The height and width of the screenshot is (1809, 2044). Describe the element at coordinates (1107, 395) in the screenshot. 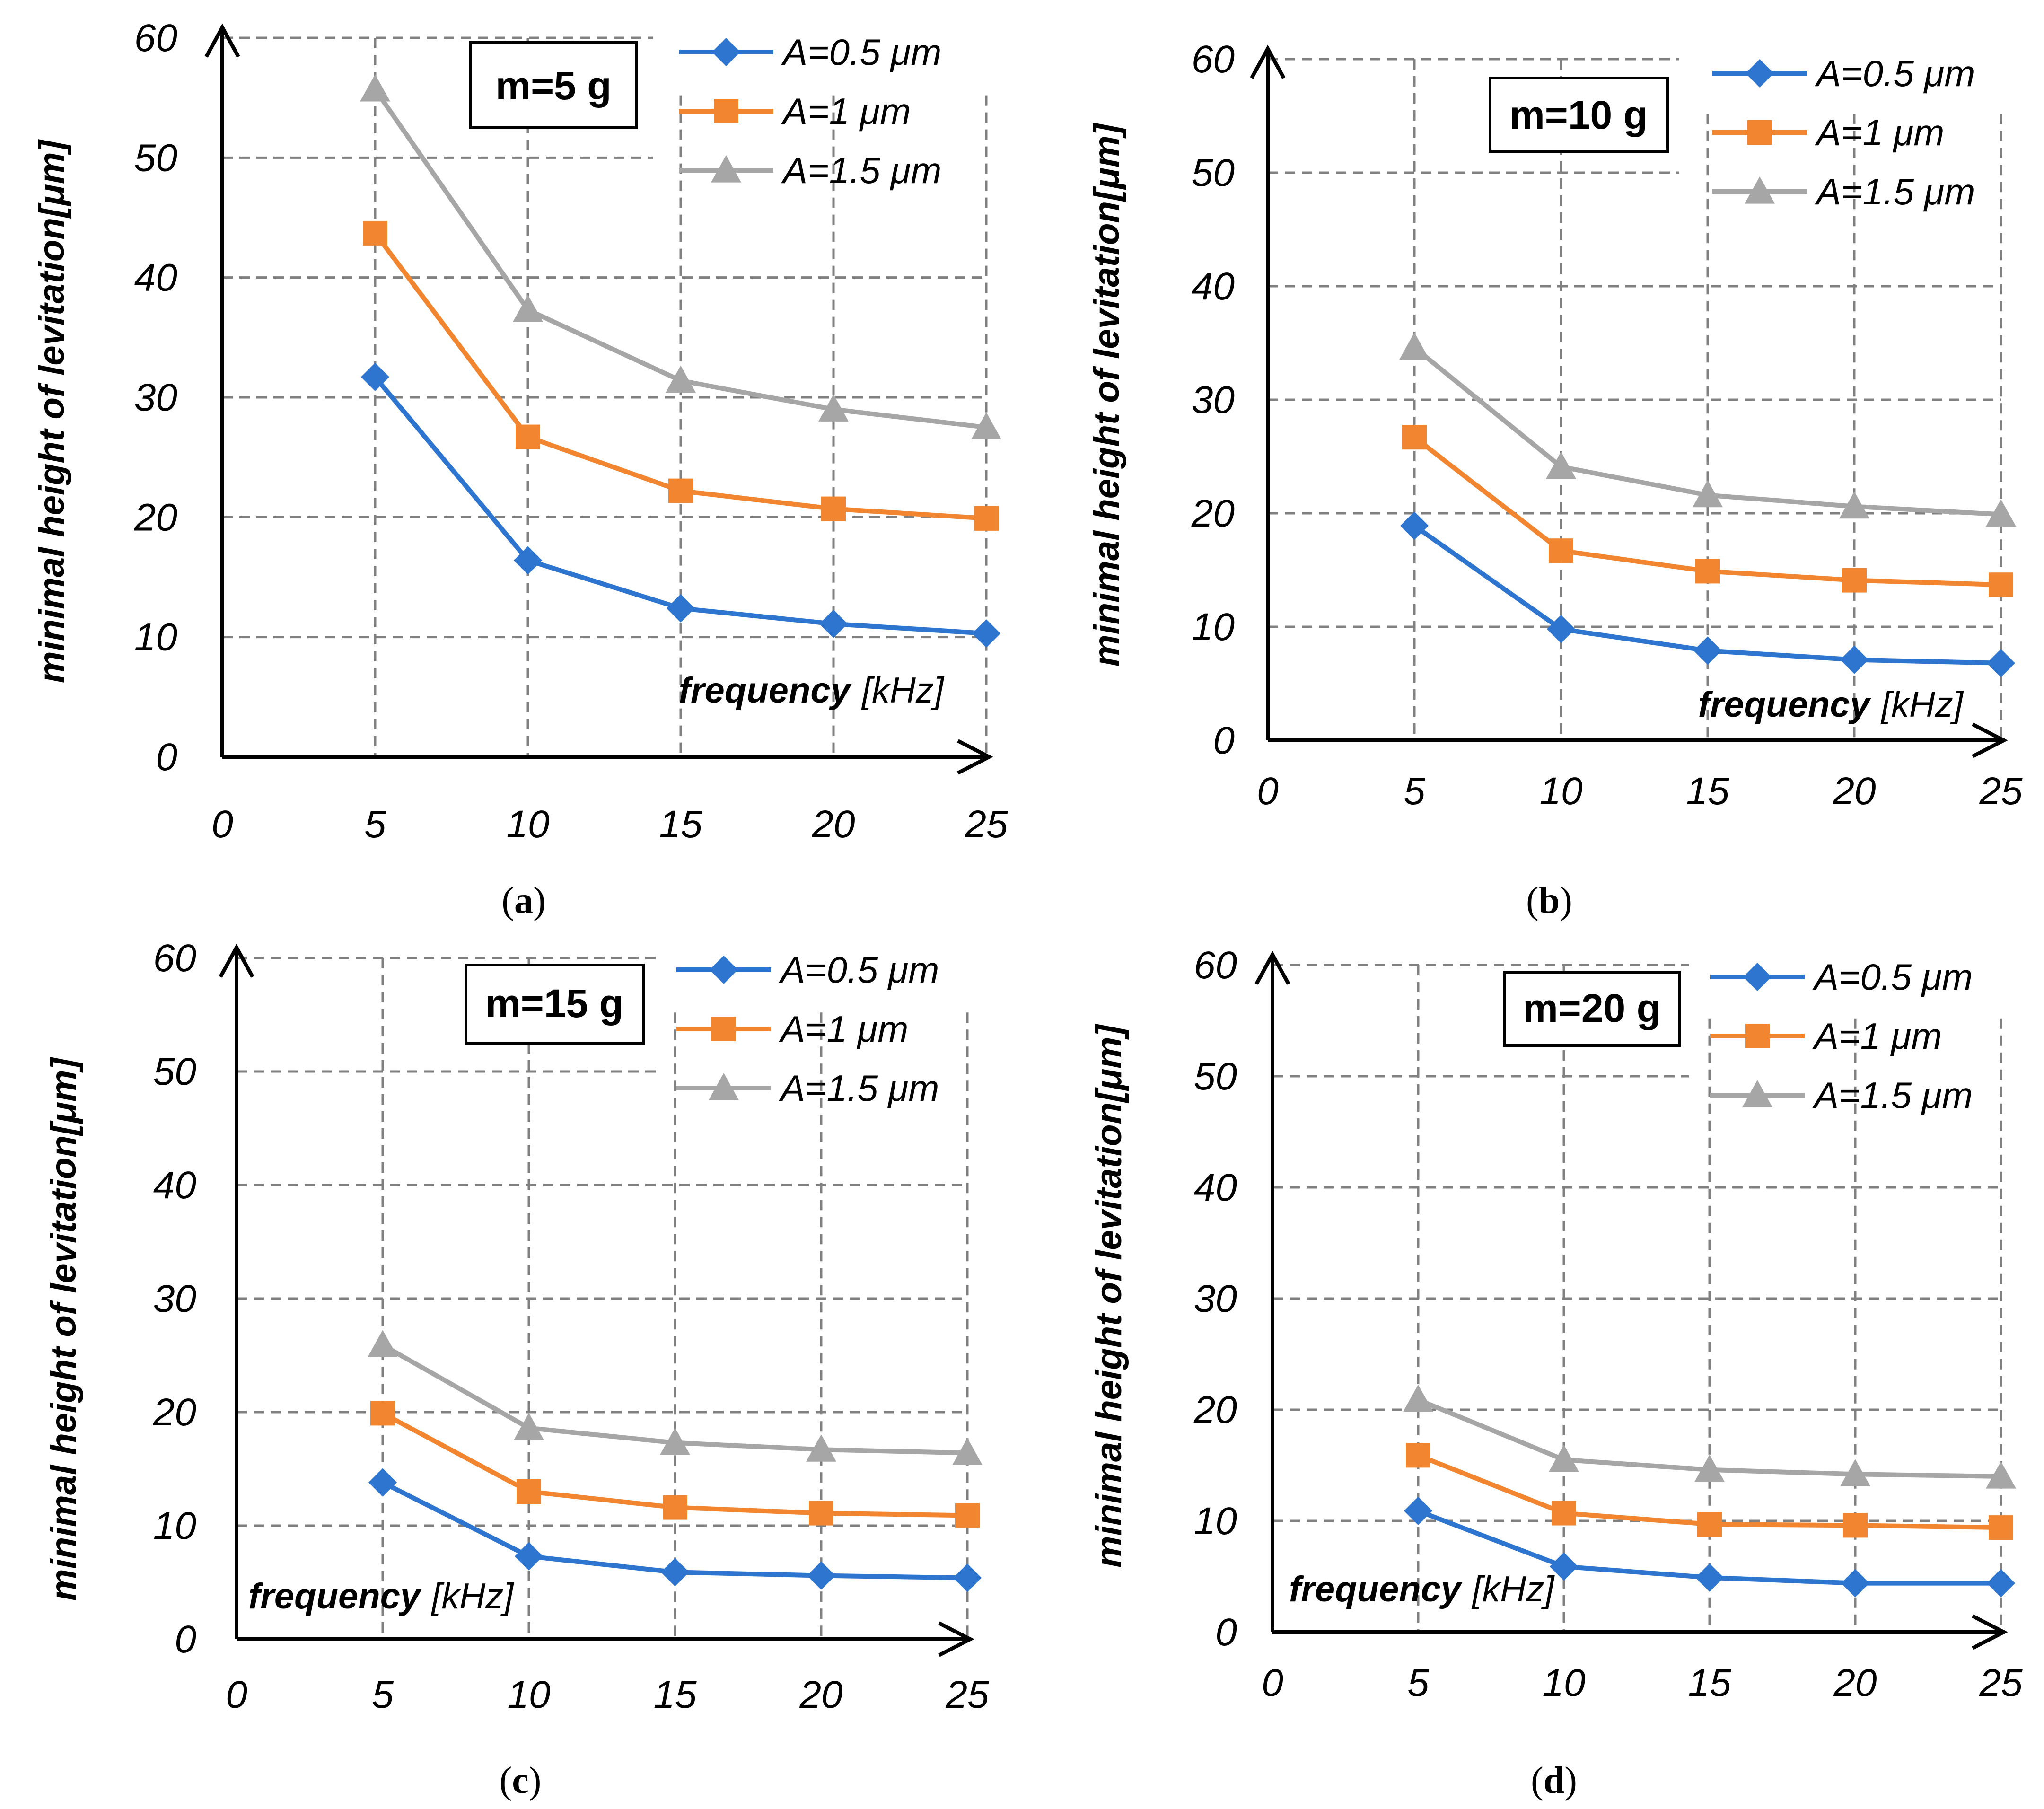

I see `panel-b-y-axis-label: minimal height of levitation[μm]` at that location.